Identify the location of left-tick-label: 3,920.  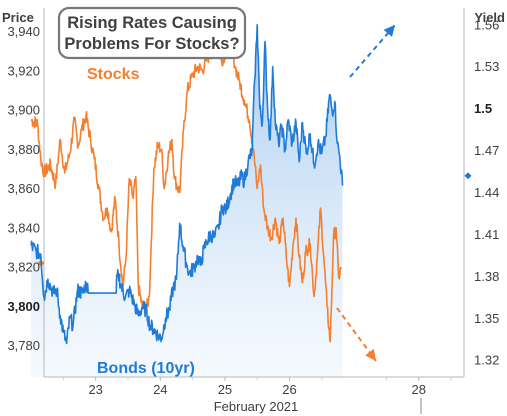
(23, 70).